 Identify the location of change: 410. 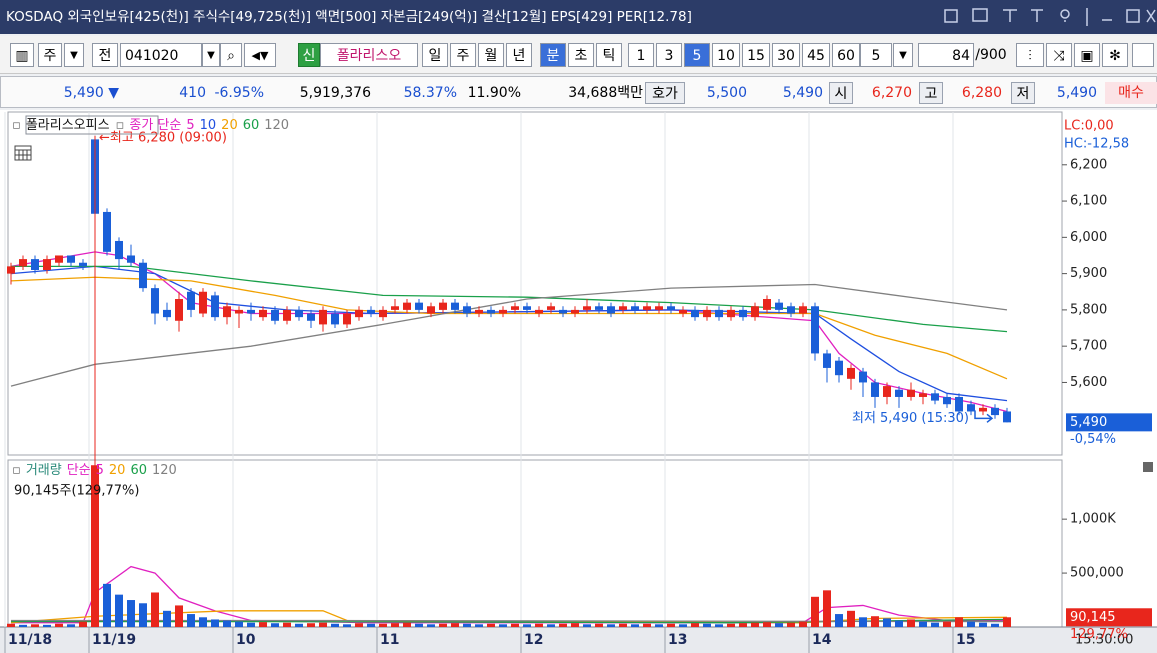
(192, 93).